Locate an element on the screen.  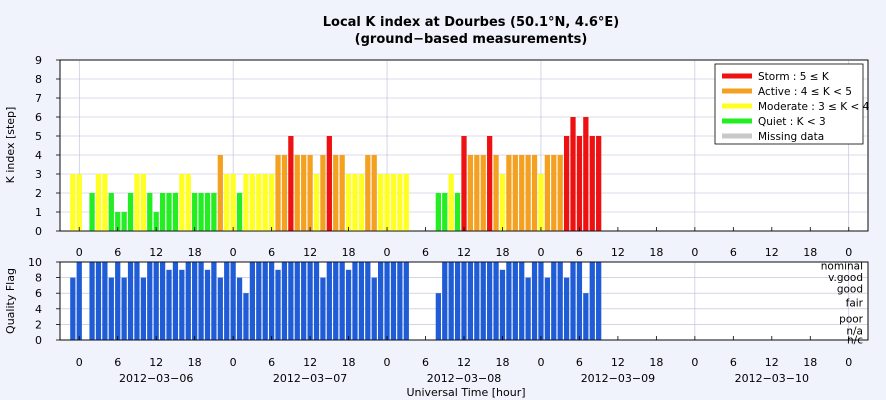
quality-flag-y-tick-label: 10 is located at coordinates (35, 262).